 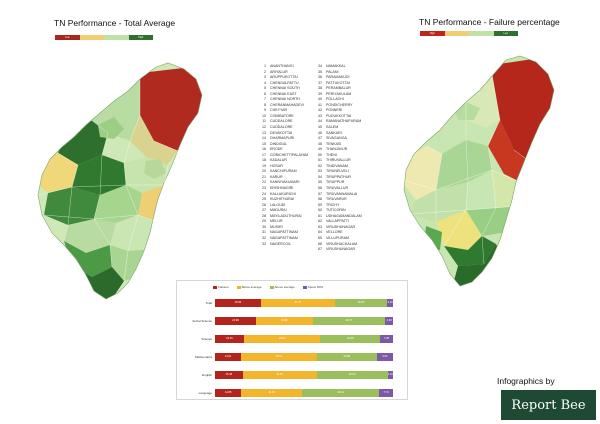 I want to click on district-list-item: 12 CUDDALORE, so click(x=282, y=128).